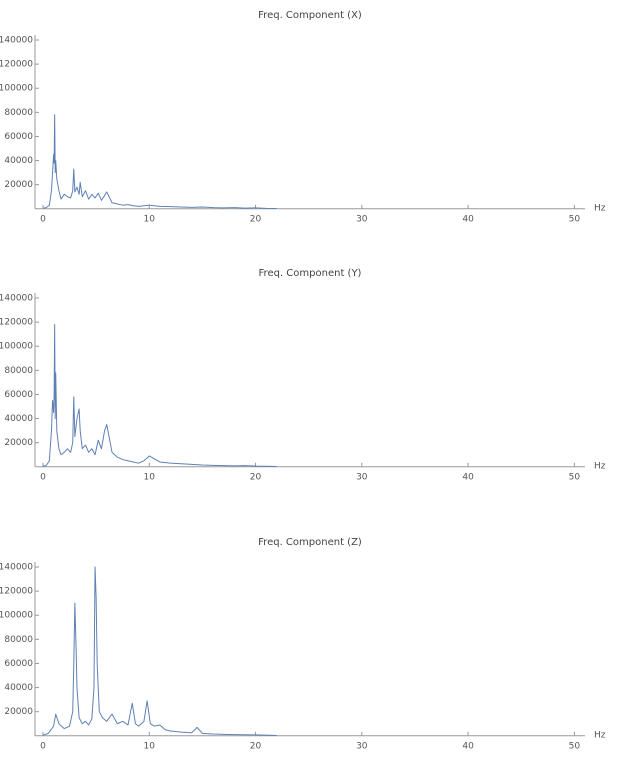  I want to click on chart-title: Freq. Component (X), so click(310, 15).